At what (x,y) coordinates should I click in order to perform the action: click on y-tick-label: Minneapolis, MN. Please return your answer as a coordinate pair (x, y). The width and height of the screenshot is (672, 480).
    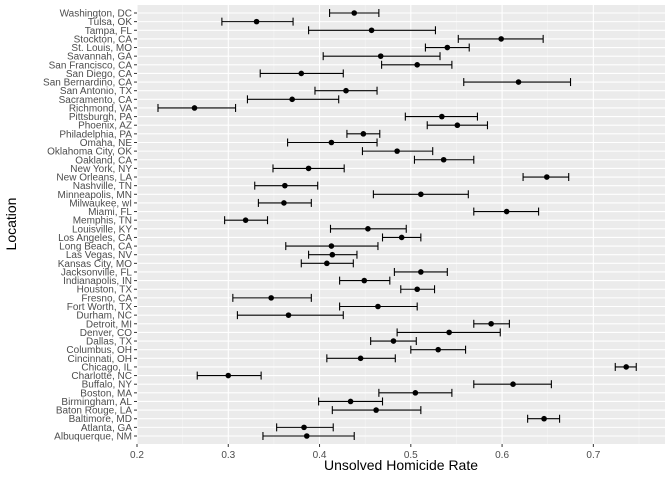
    Looking at the image, I should click on (95, 195).